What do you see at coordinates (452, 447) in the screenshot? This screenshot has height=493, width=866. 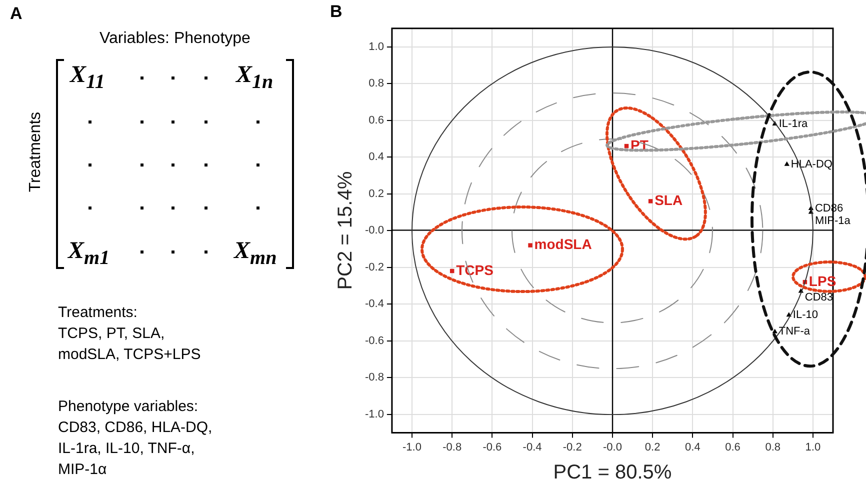 I see `x-tick-label: -0.8` at bounding box center [452, 447].